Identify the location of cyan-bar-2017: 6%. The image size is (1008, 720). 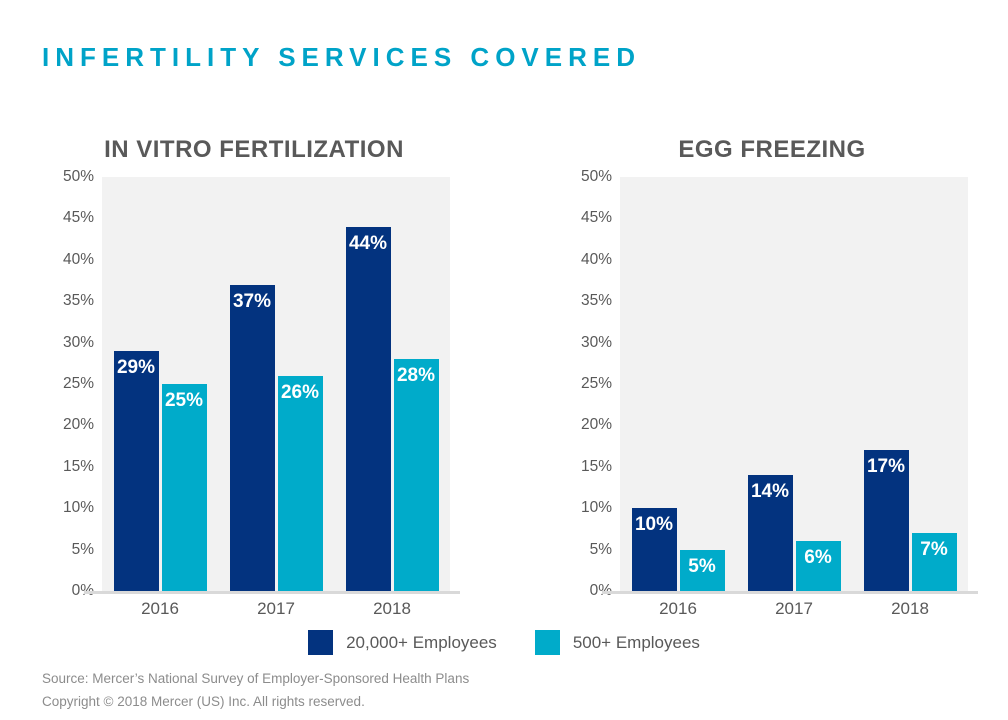
(818, 566).